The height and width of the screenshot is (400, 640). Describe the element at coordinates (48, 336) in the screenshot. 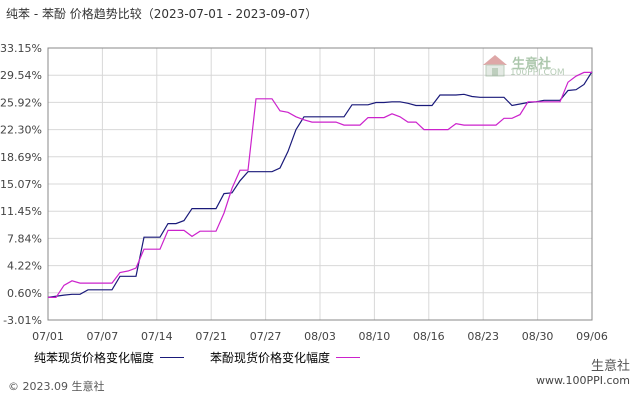

I see `x-tick-label: 07/01` at that location.